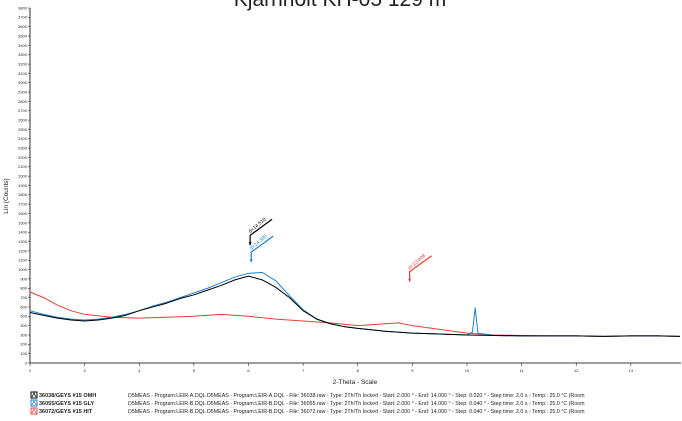 Image resolution: width=682 pixels, height=421 pixels. Describe the element at coordinates (30, 370) in the screenshot. I see `x-tick-label: 2` at that location.